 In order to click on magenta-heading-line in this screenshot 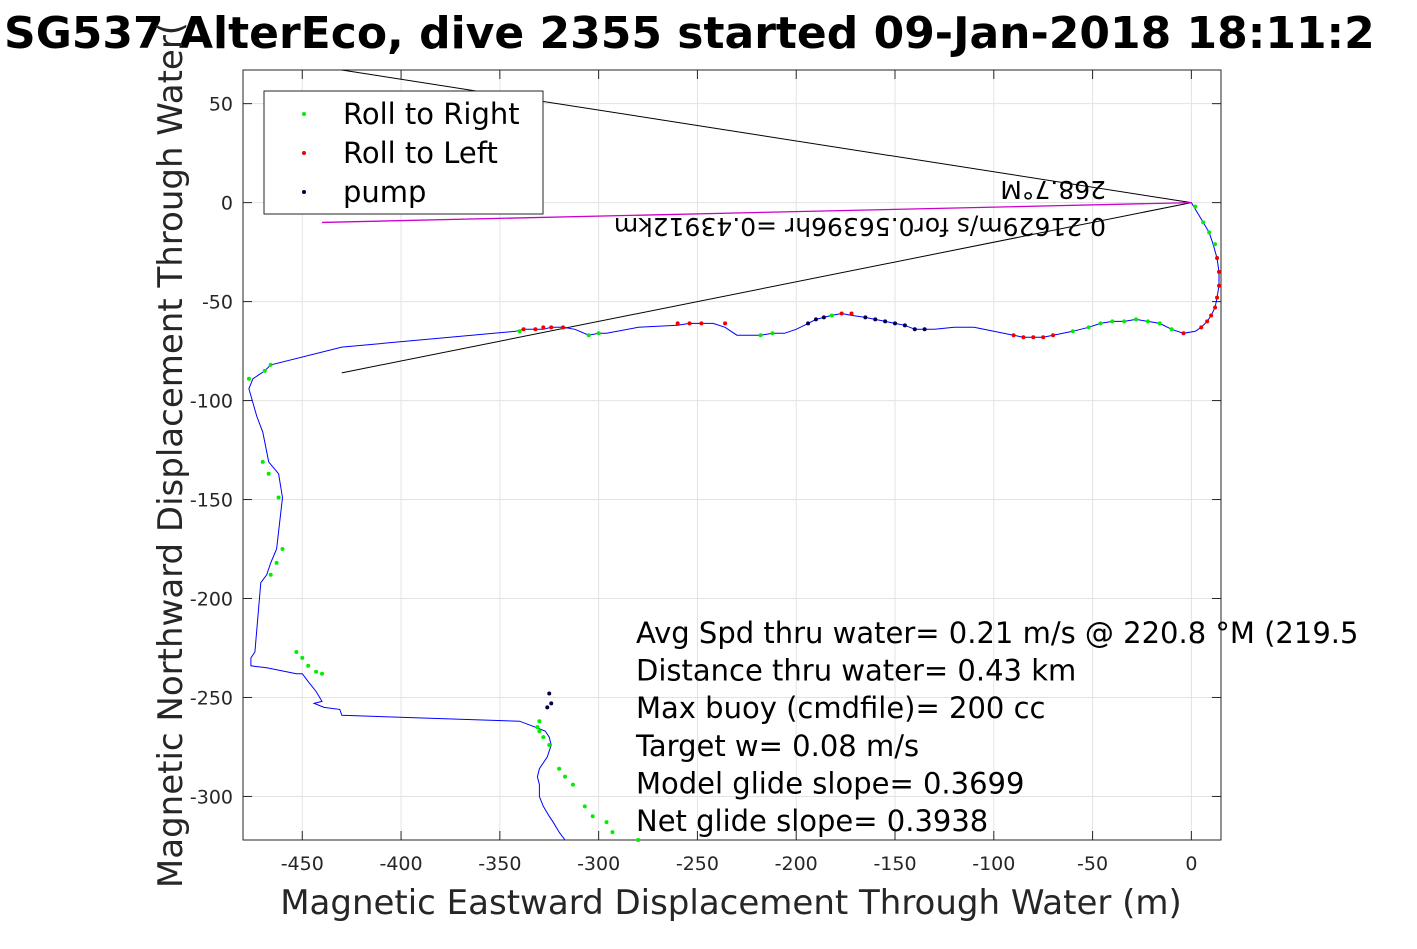, I will do `click(757, 212)`.